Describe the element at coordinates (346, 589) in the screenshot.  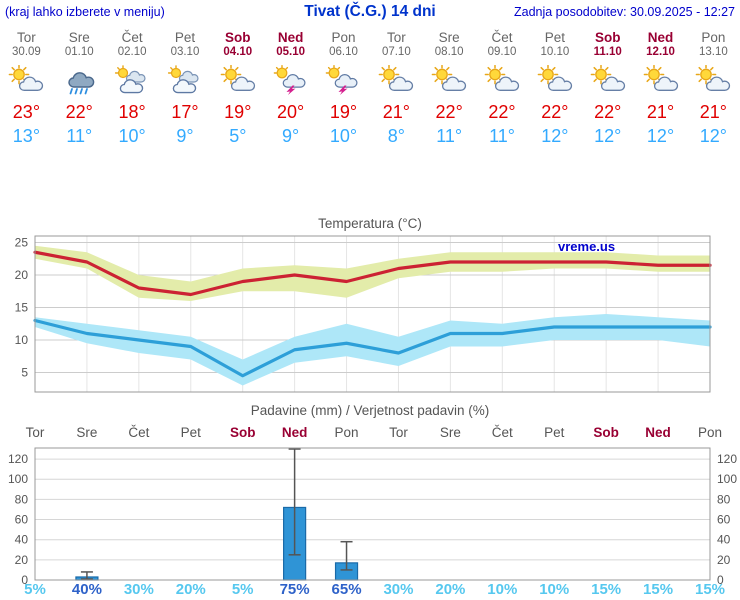
I see `precip-probability: 65%` at that location.